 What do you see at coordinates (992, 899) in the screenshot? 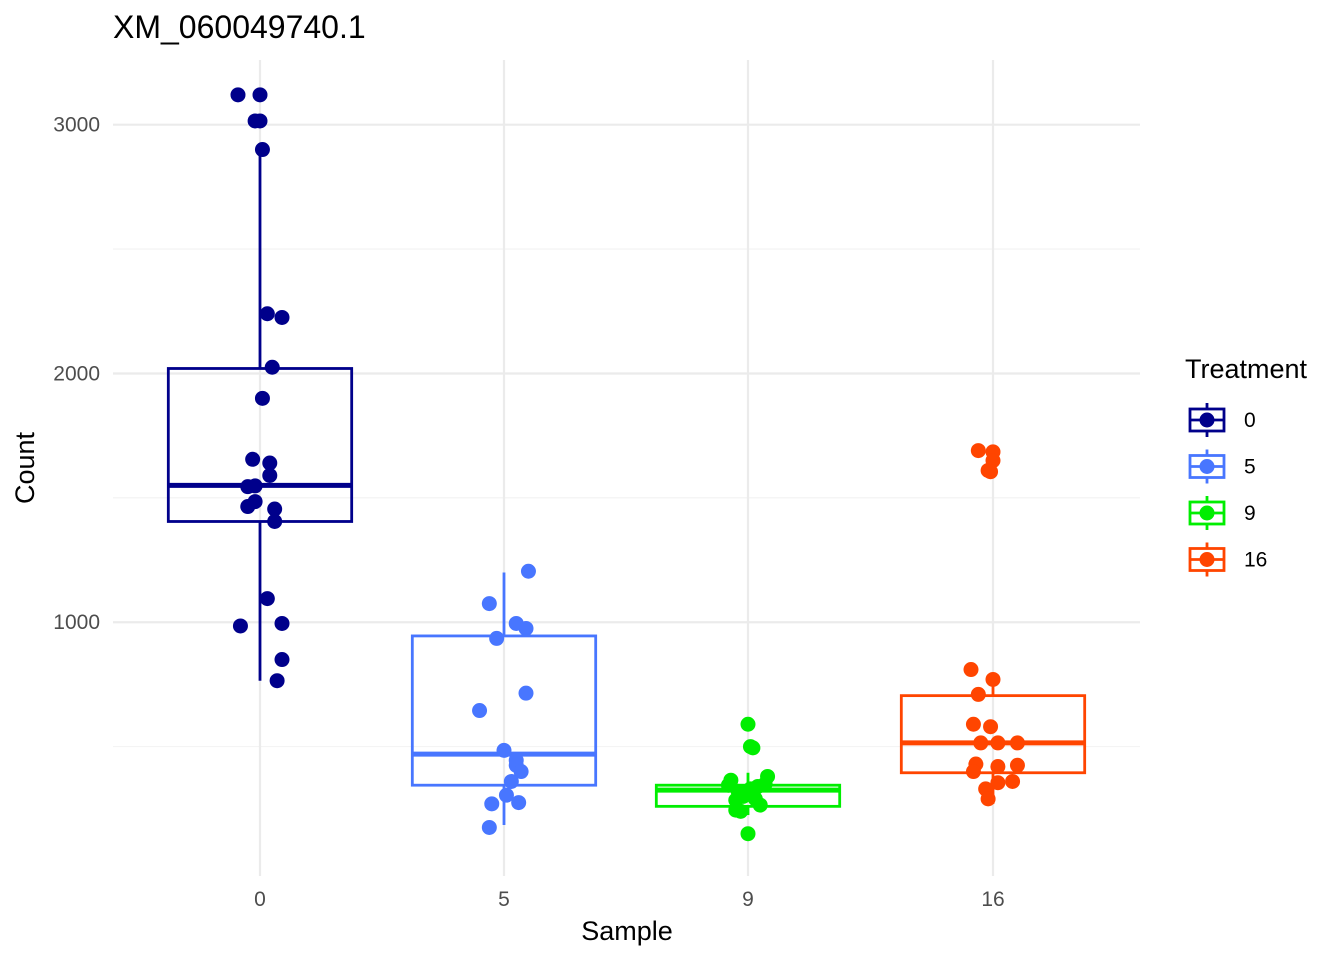
I see `x-tick-label: 16` at bounding box center [992, 899].